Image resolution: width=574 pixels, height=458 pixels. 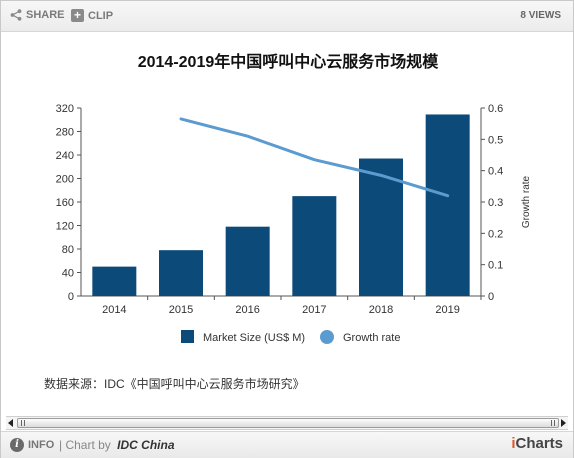 I want to click on x-tick-label: 2015, so click(x=181, y=310).